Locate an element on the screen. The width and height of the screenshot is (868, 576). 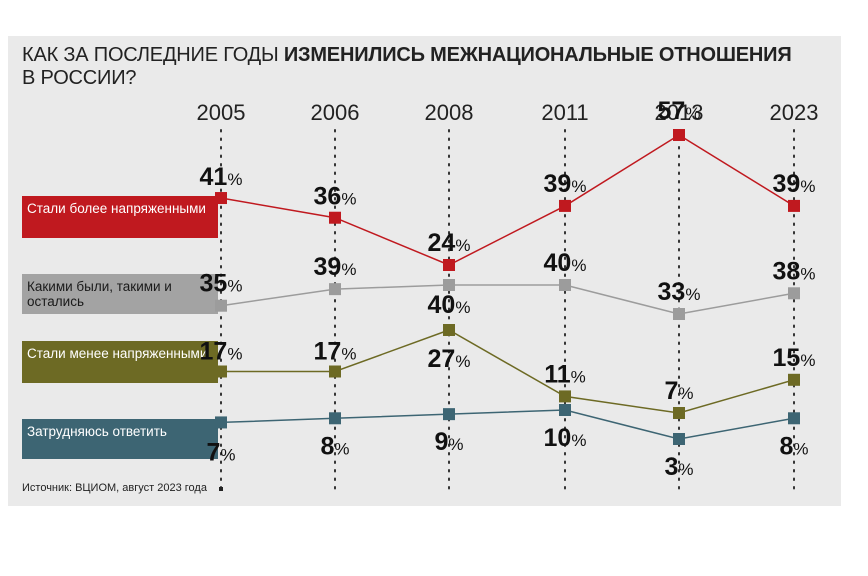
data-label-value: 36 is located at coordinates (328, 197).